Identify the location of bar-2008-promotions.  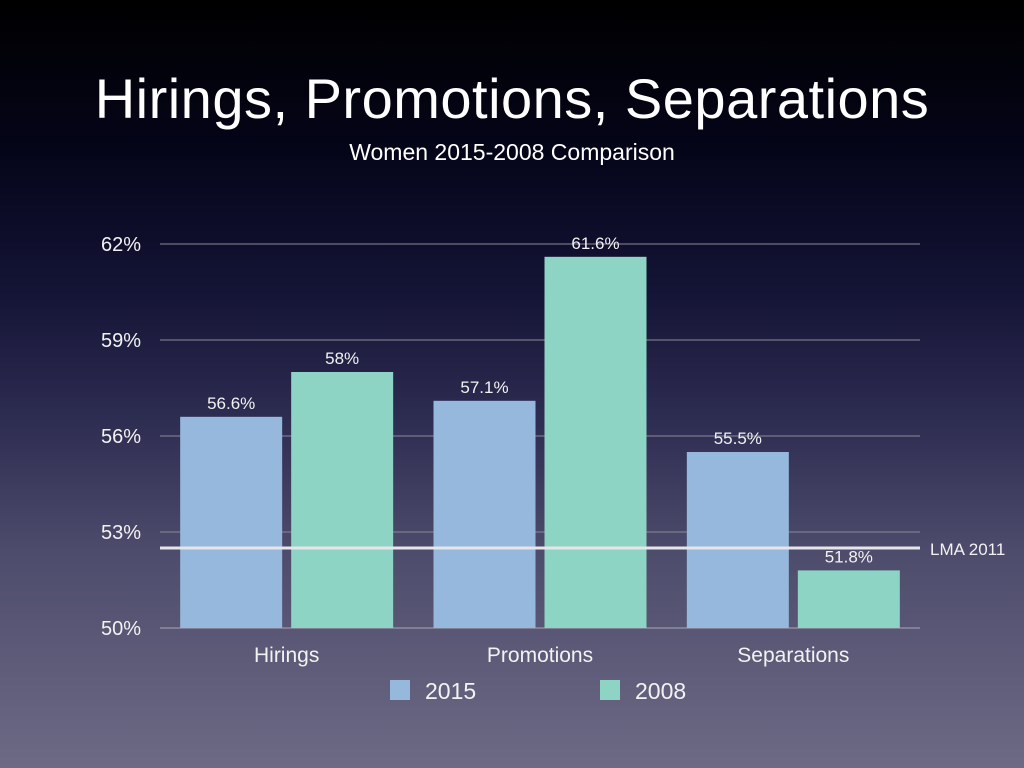
(595, 442).